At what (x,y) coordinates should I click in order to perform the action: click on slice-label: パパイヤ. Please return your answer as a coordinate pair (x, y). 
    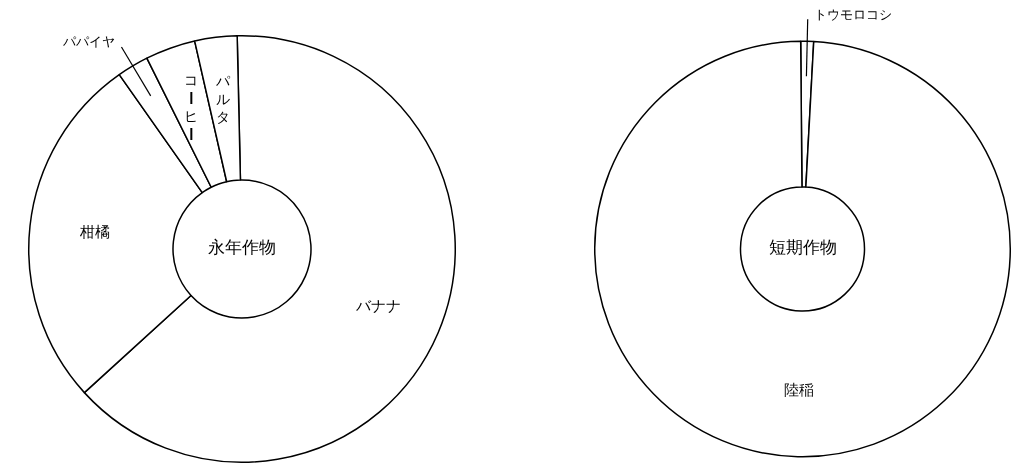
    Looking at the image, I should click on (89, 42).